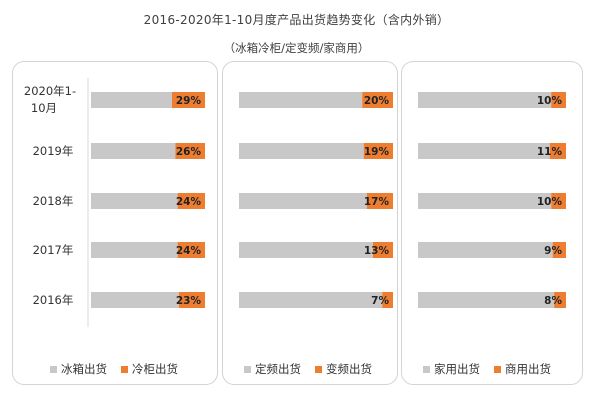 The image size is (593, 401). What do you see at coordinates (380, 301) in the screenshot?
I see `data-label: 7%` at bounding box center [380, 301].